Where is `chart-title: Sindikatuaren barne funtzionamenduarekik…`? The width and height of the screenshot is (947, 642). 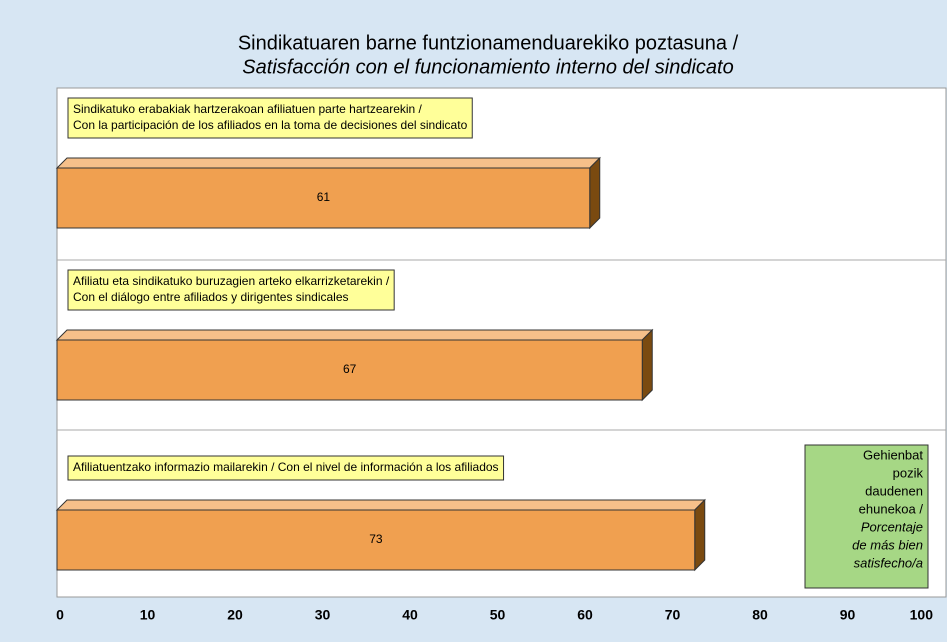
chart-title: Sindikatuaren barne funtzionamenduarekik… is located at coordinates (488, 43).